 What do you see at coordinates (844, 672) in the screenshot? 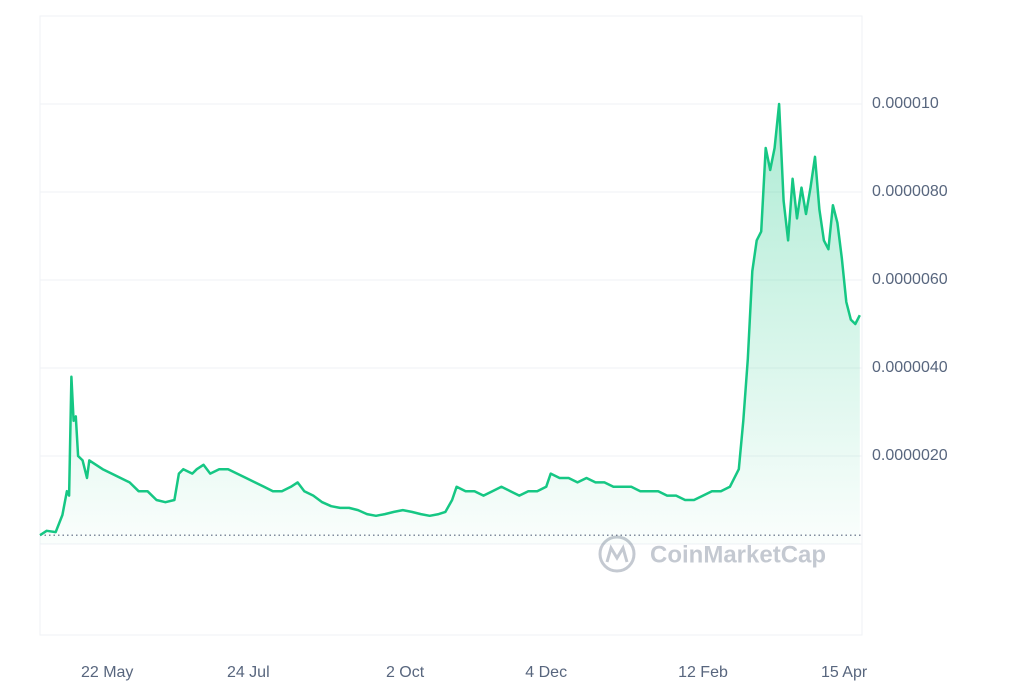
I see `x-tick-label: 15 Apr` at bounding box center [844, 672].